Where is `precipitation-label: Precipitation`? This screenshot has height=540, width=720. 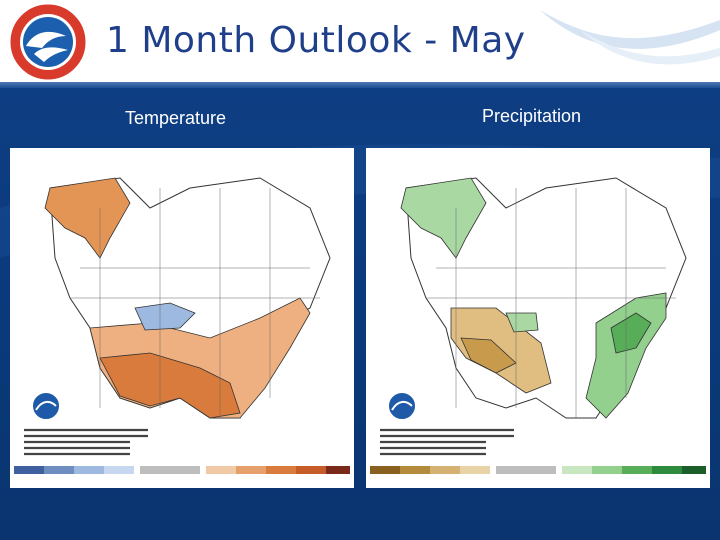
precipitation-label: Precipitation is located at coordinates (532, 116).